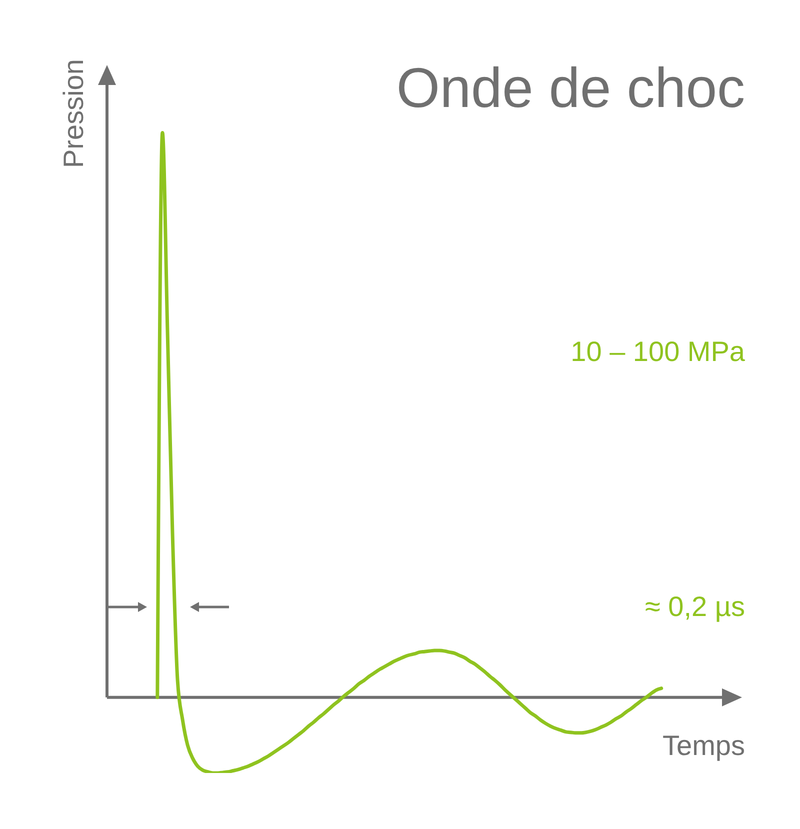  I want to click on annotation: ≈ 0,2 µs, so click(695, 607).